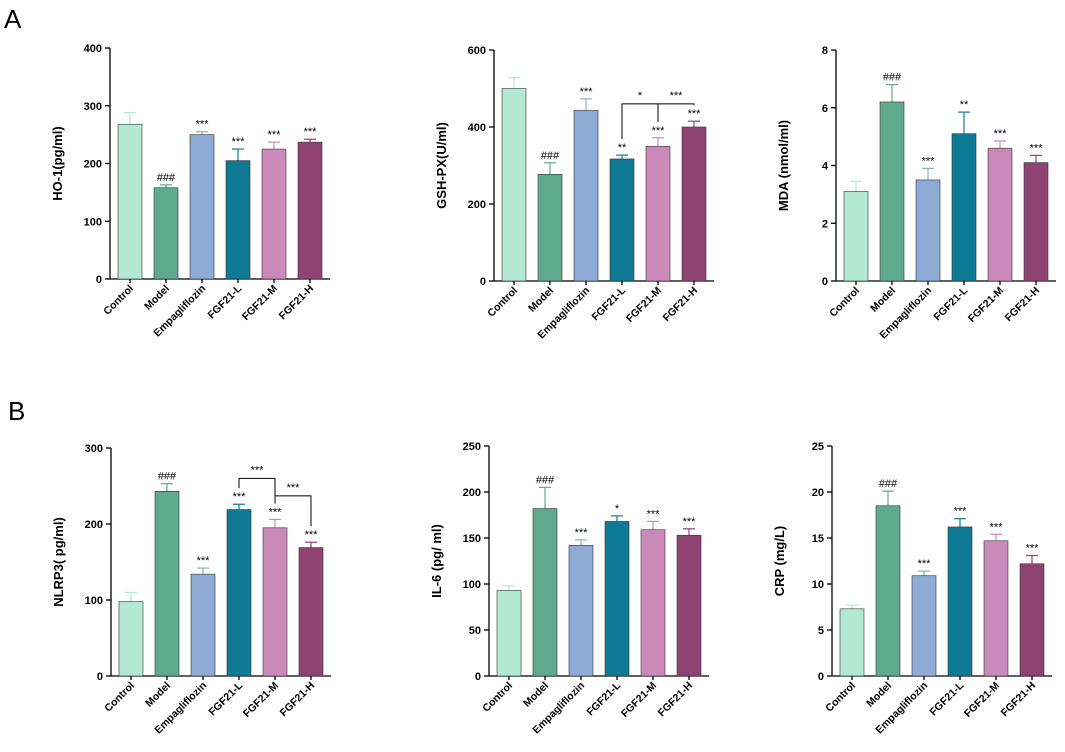 This screenshot has width=1065, height=752. I want to click on significance-label: *, so click(617, 509).